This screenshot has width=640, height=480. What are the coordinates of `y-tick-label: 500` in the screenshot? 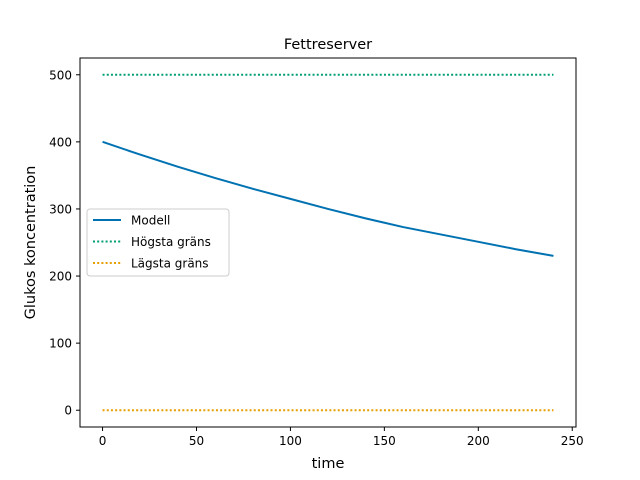 It's located at (60, 75).